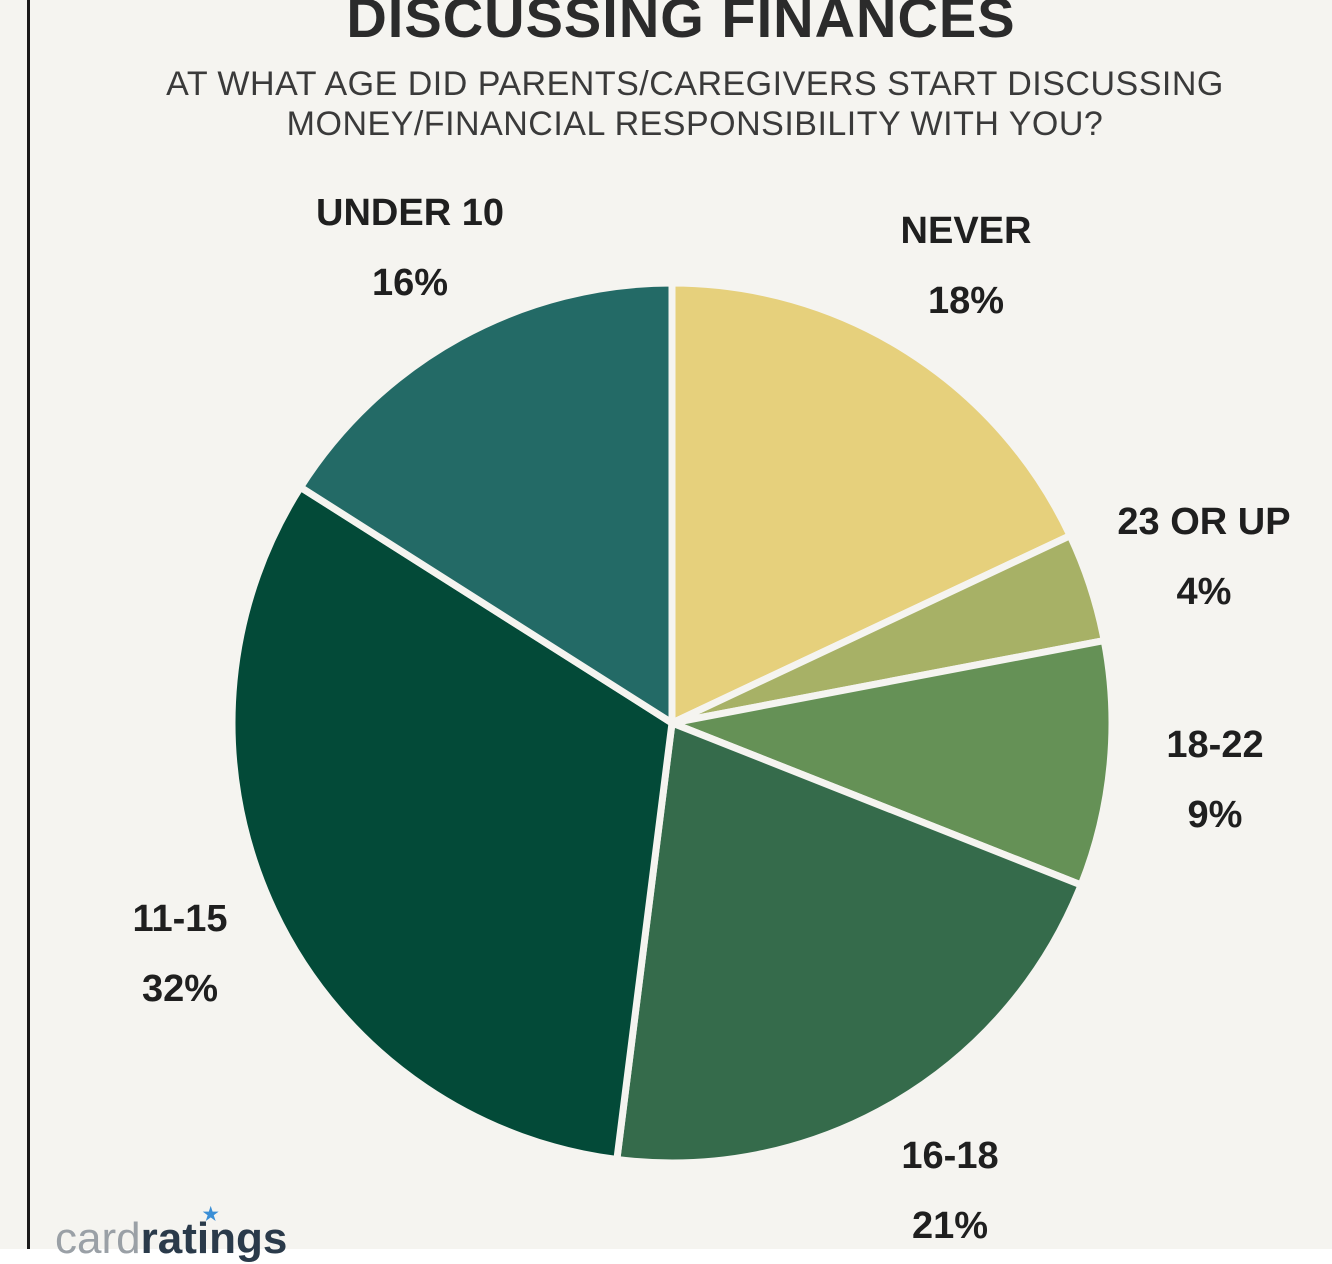  I want to click on slice-label-18-22: 18-22 9%, so click(1214, 780).